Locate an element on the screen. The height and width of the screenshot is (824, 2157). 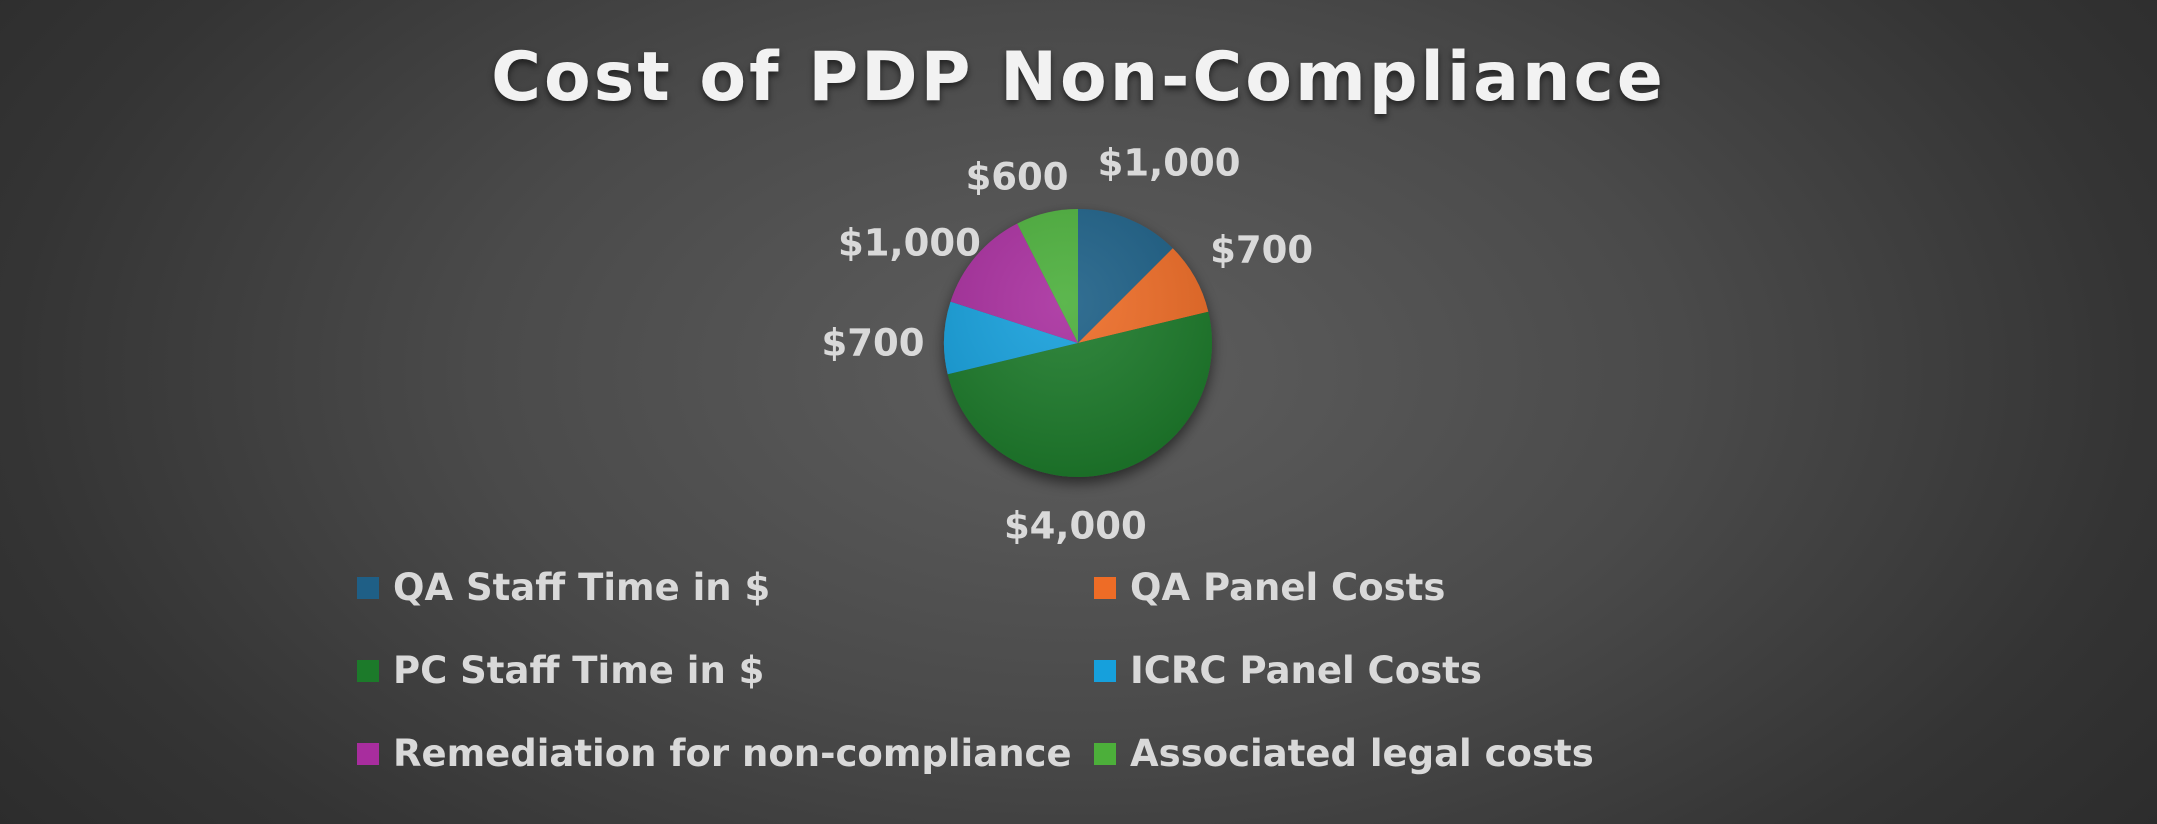
data-label-3: $4,000 is located at coordinates (1075, 525).